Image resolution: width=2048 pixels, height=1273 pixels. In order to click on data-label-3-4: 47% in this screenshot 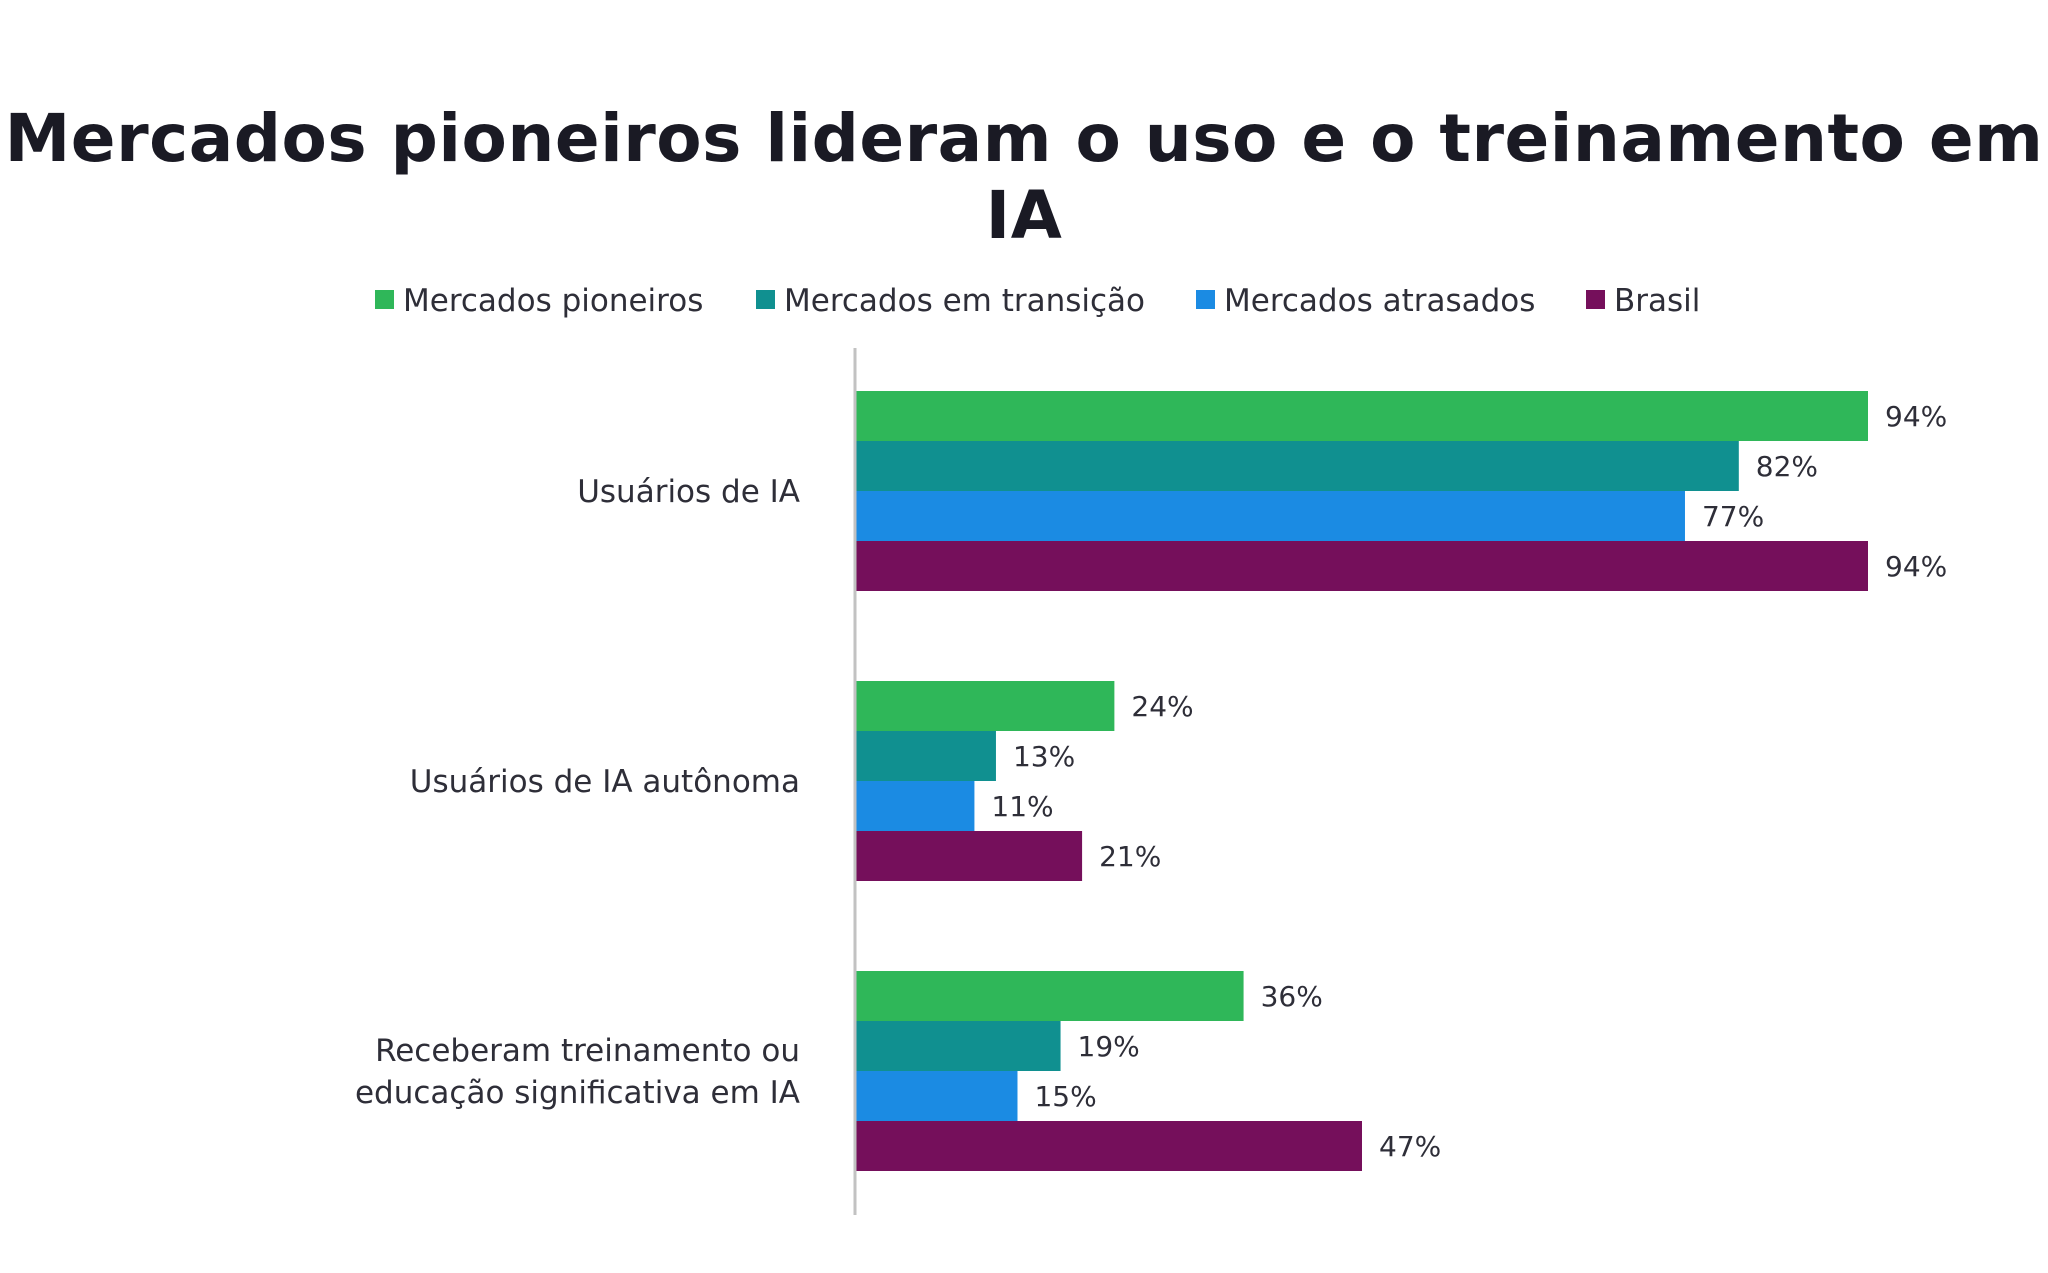, I will do `click(1410, 1146)`.